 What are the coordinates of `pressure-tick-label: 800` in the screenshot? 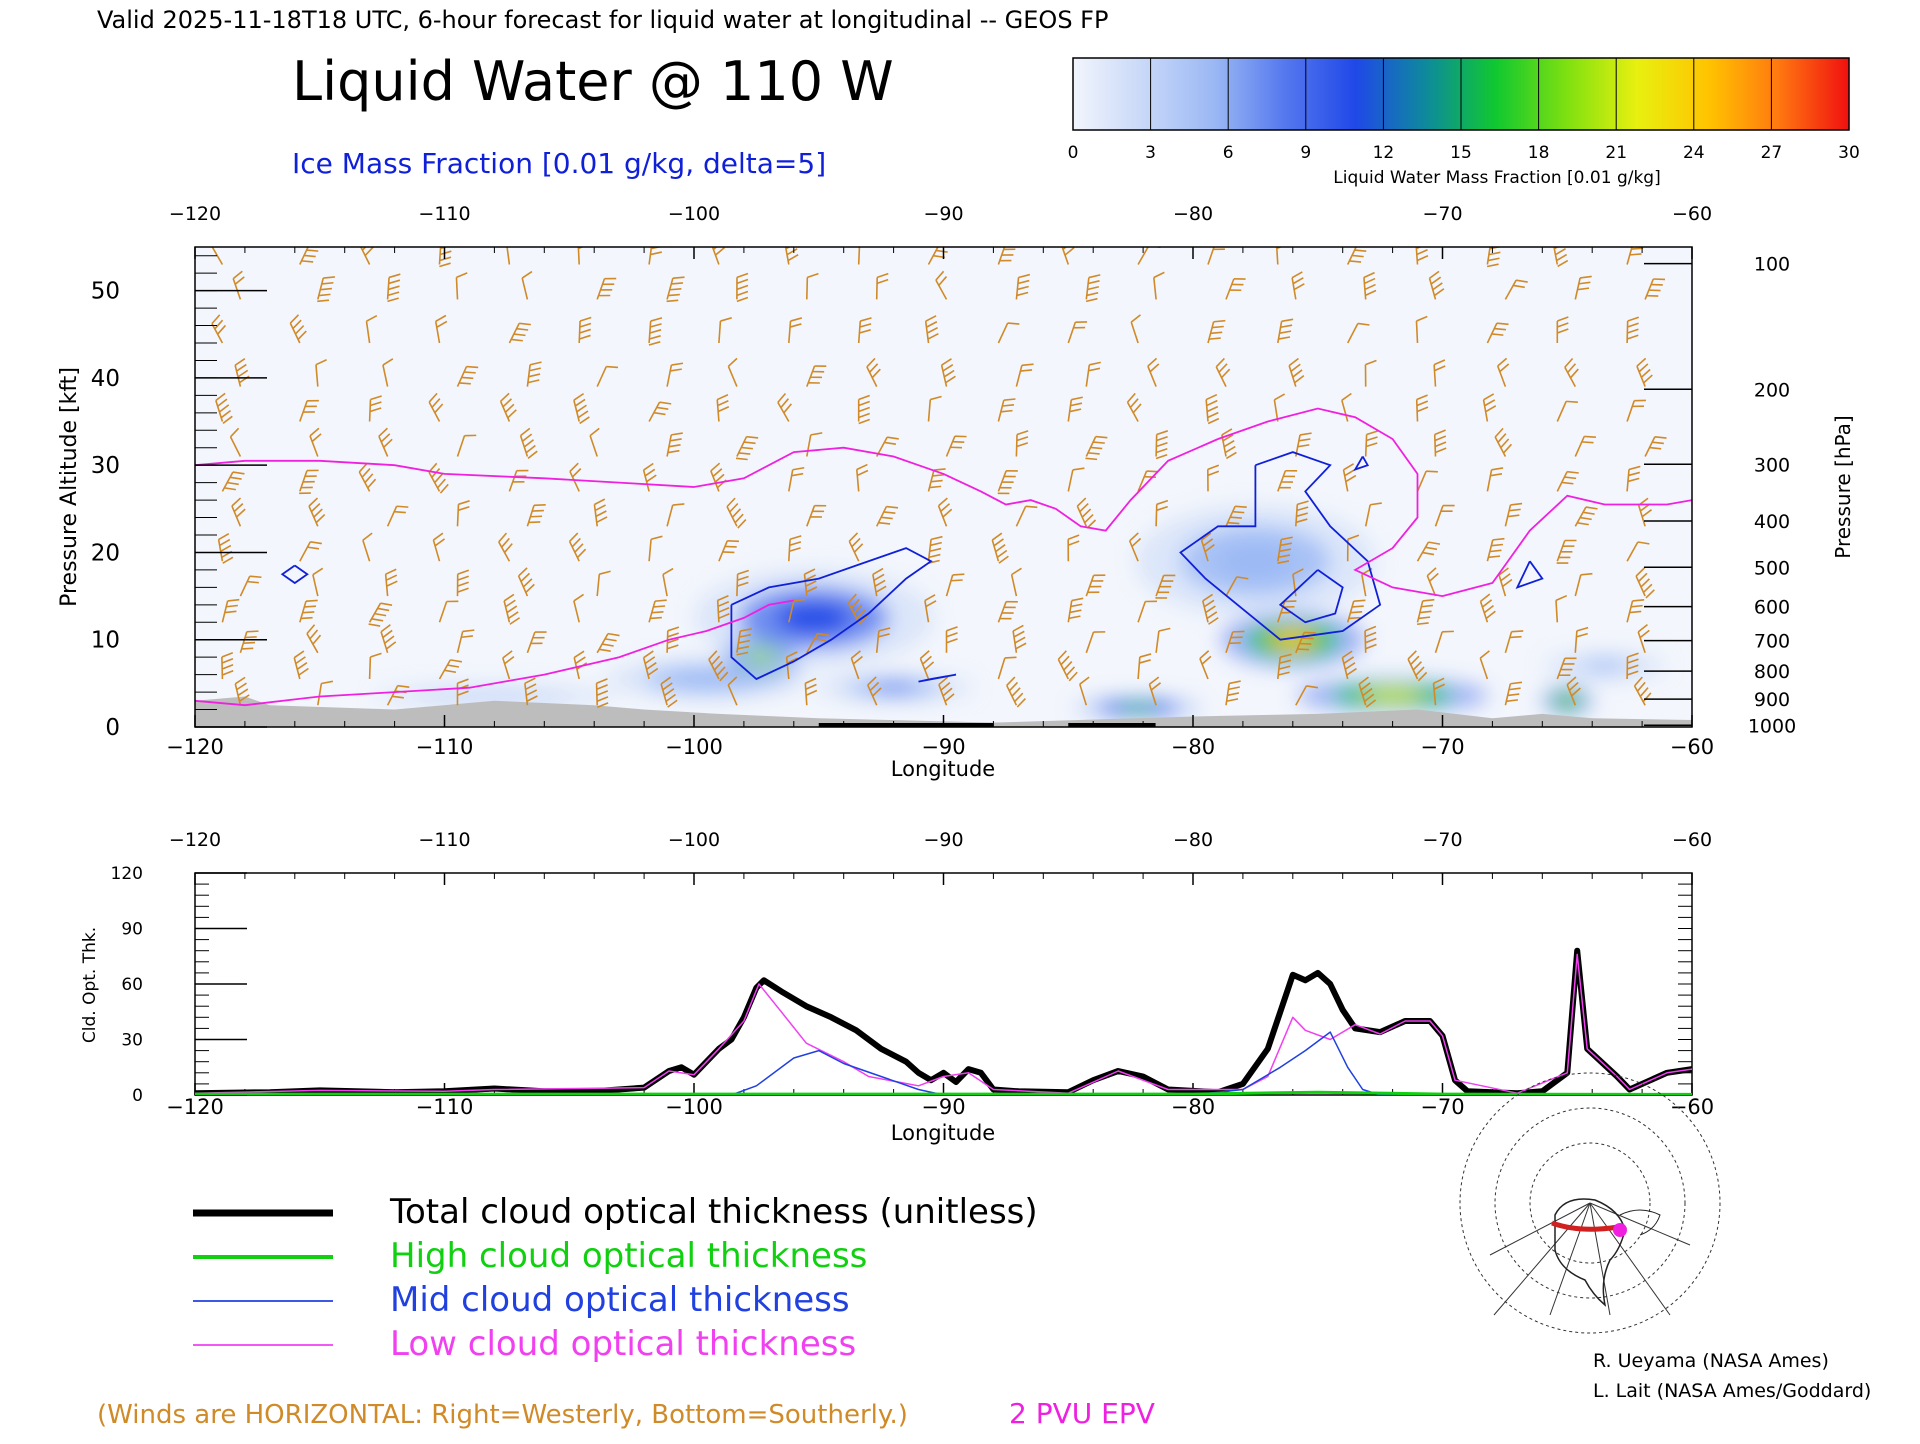 It's located at (1772, 672).